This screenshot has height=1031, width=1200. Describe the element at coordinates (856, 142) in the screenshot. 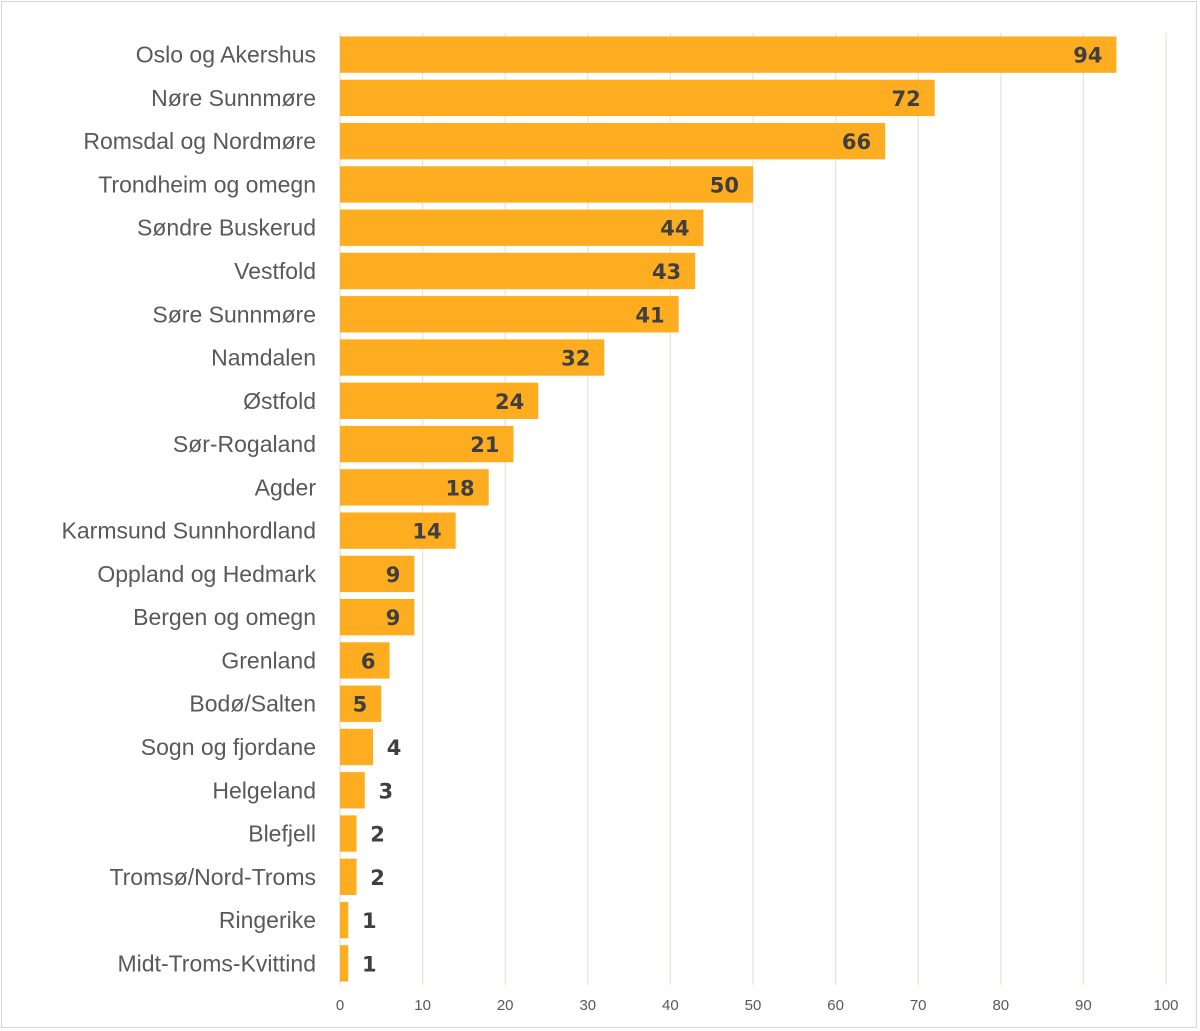

I see `value-label: 66` at that location.